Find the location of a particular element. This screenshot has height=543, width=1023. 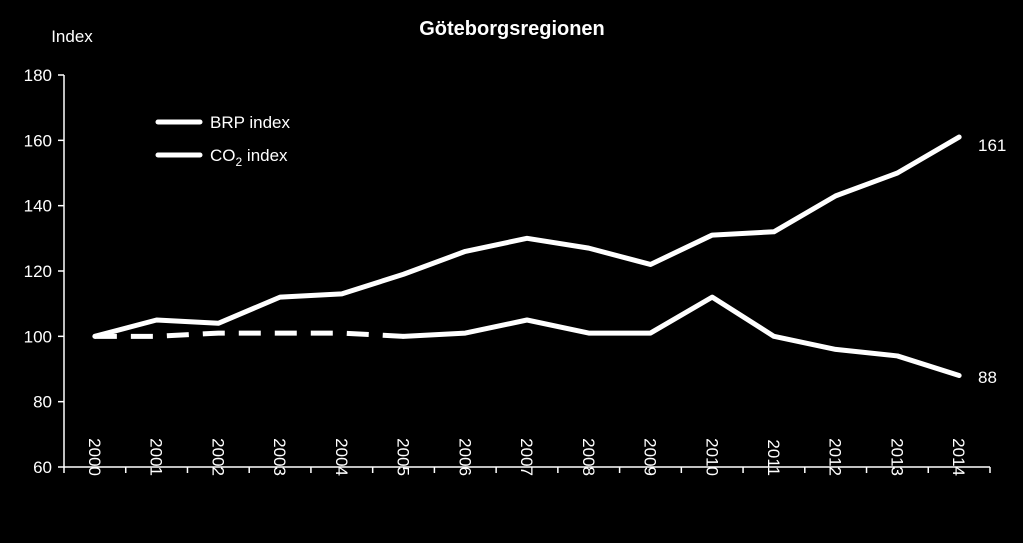

x-tick-label: 2014 is located at coordinates (958, 457).